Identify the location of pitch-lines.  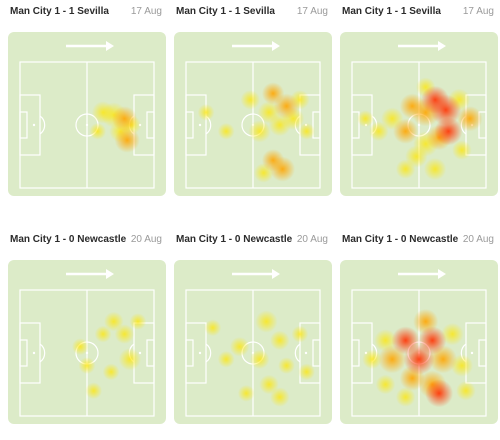
(87, 125).